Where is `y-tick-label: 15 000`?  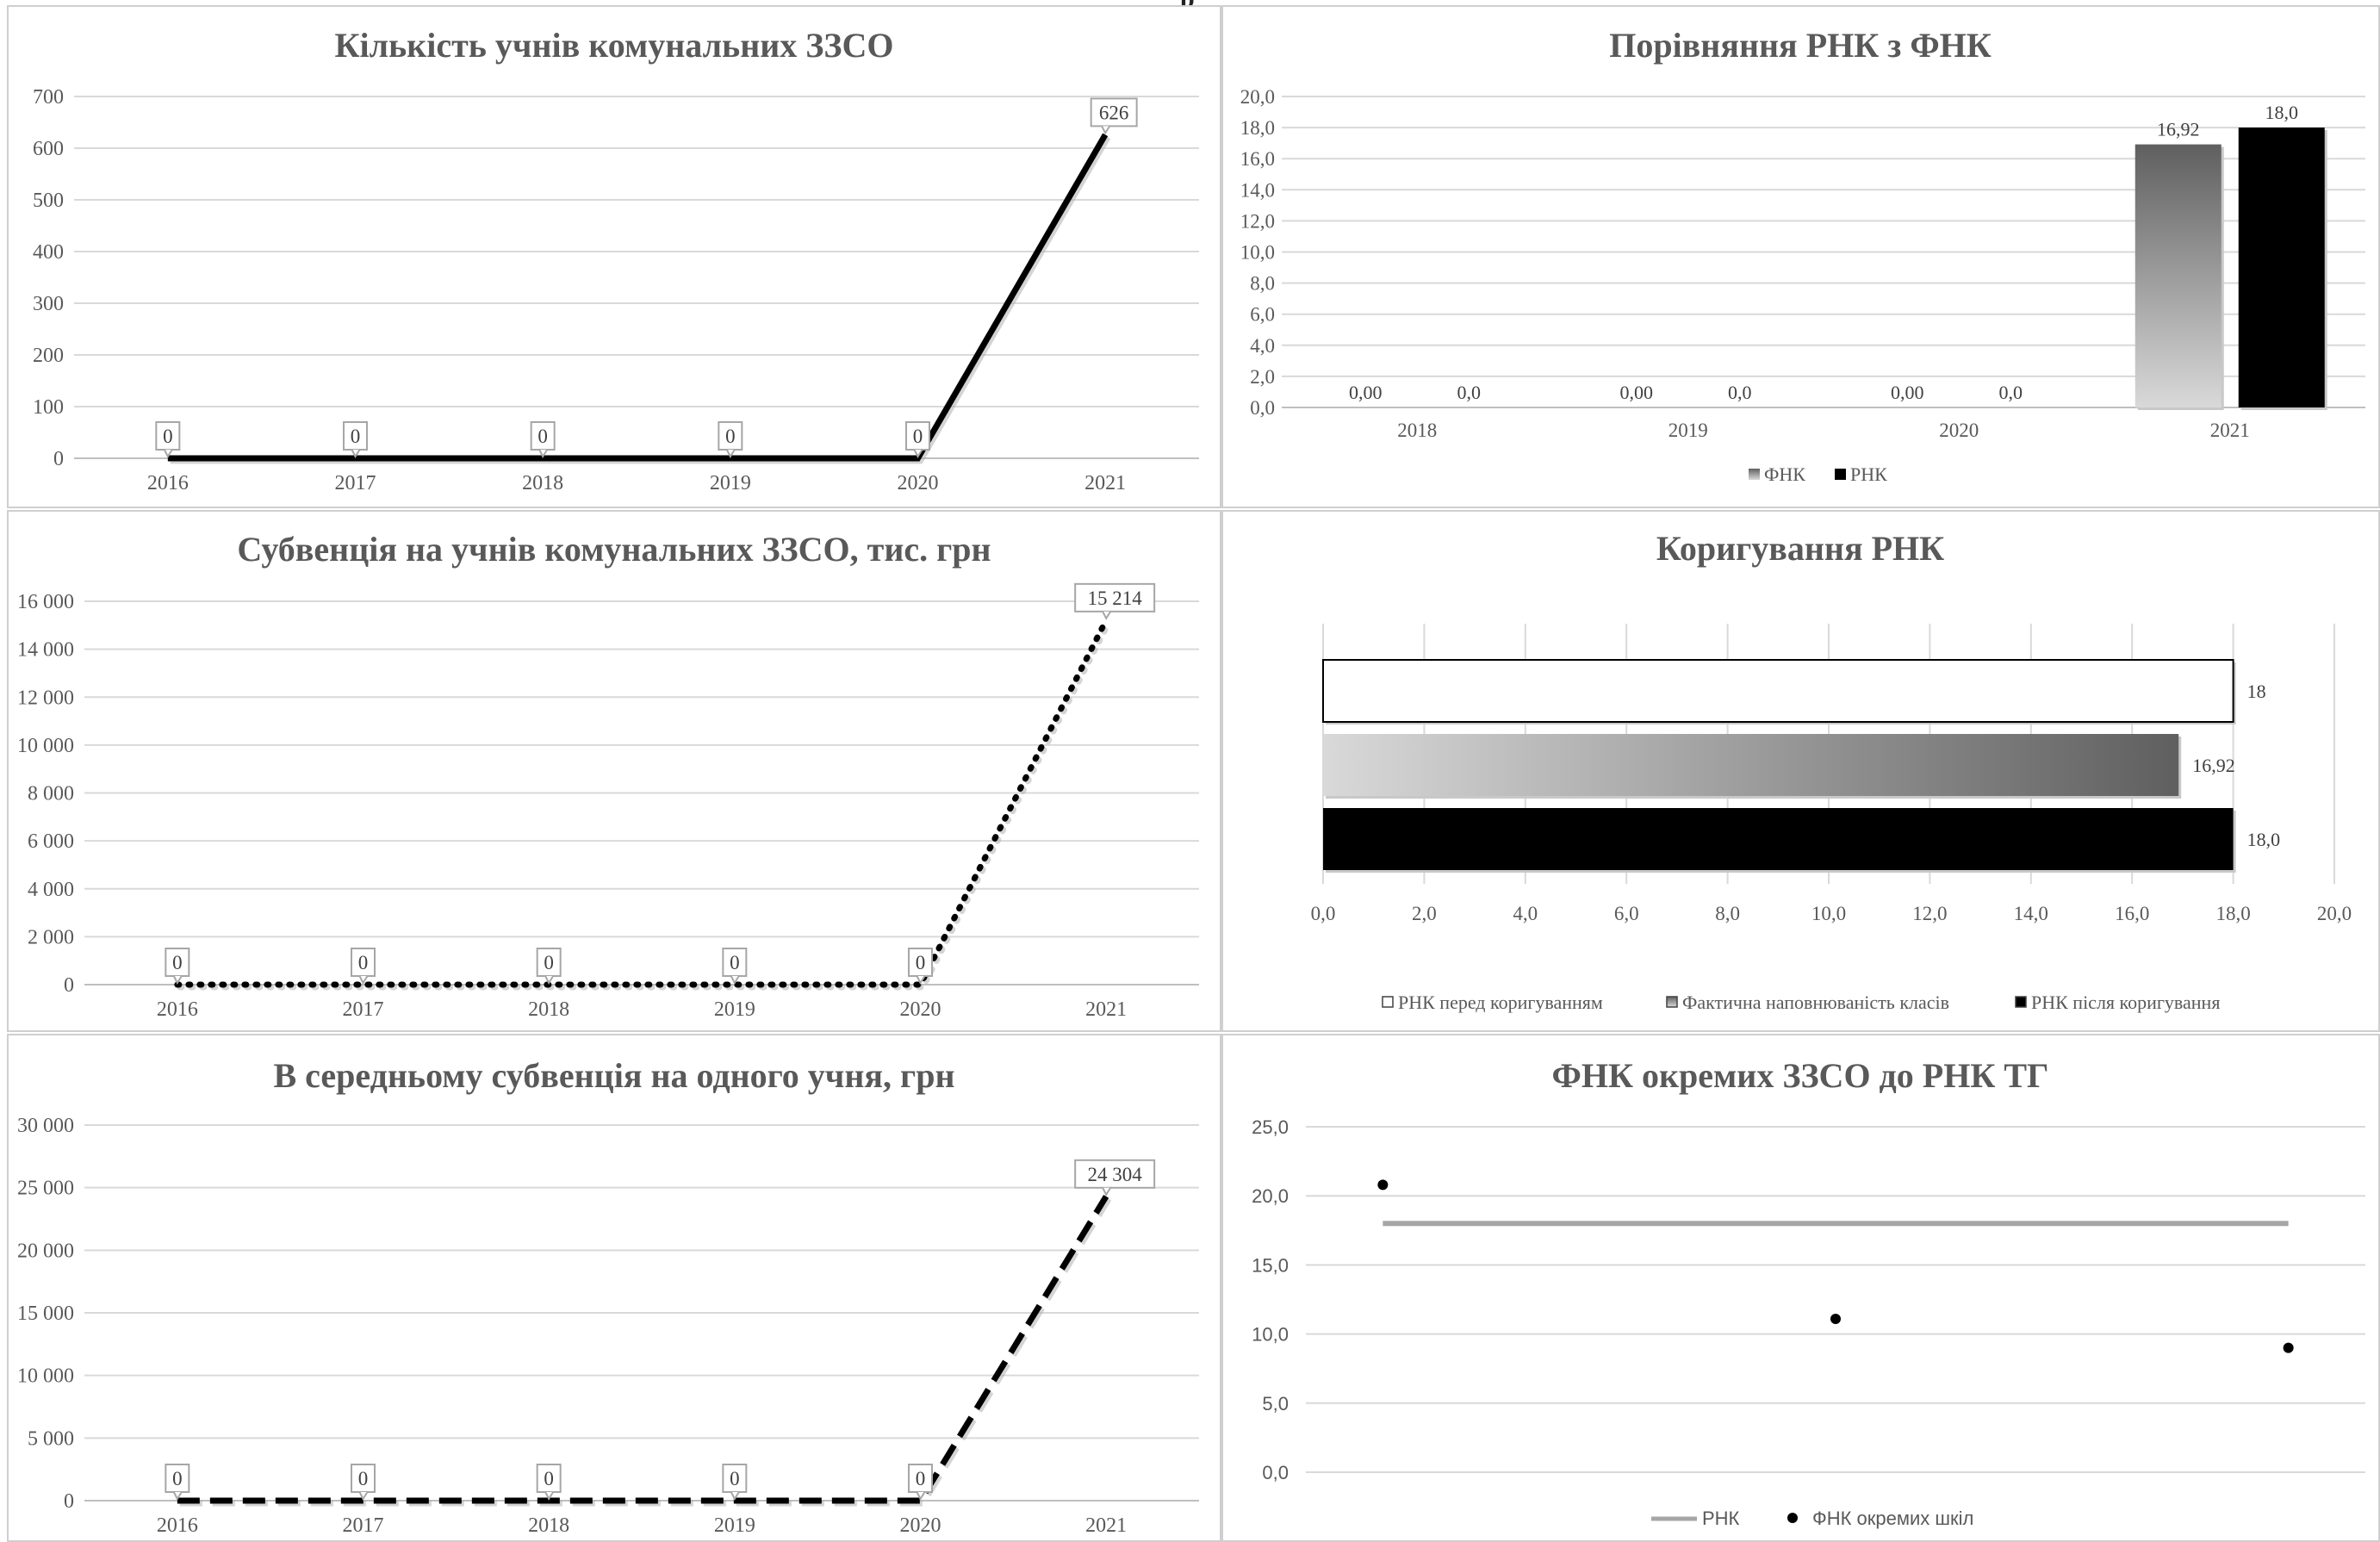 y-tick-label: 15 000 is located at coordinates (46, 1314).